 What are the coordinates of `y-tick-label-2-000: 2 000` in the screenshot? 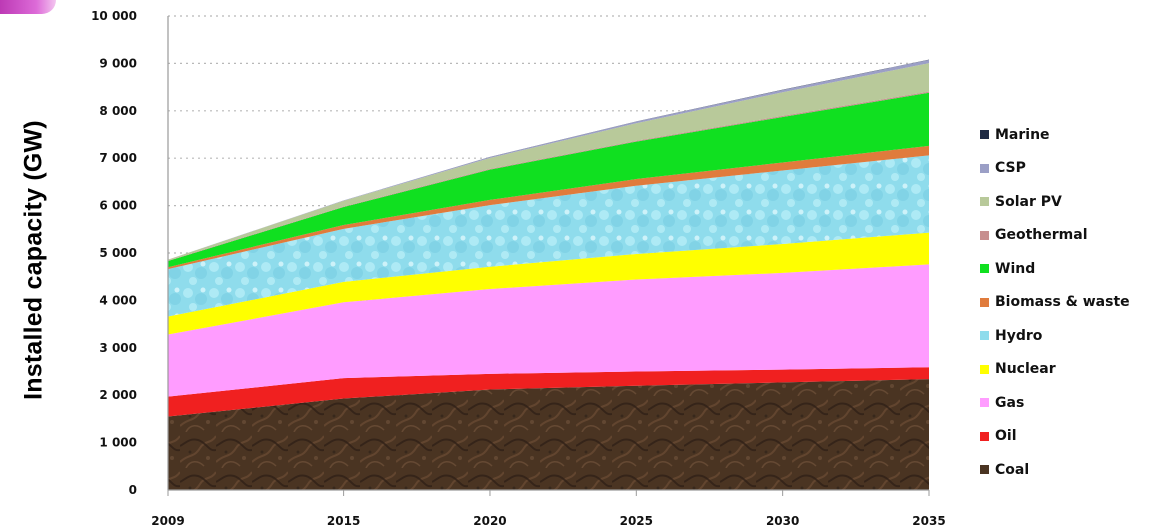 It's located at (118, 395).